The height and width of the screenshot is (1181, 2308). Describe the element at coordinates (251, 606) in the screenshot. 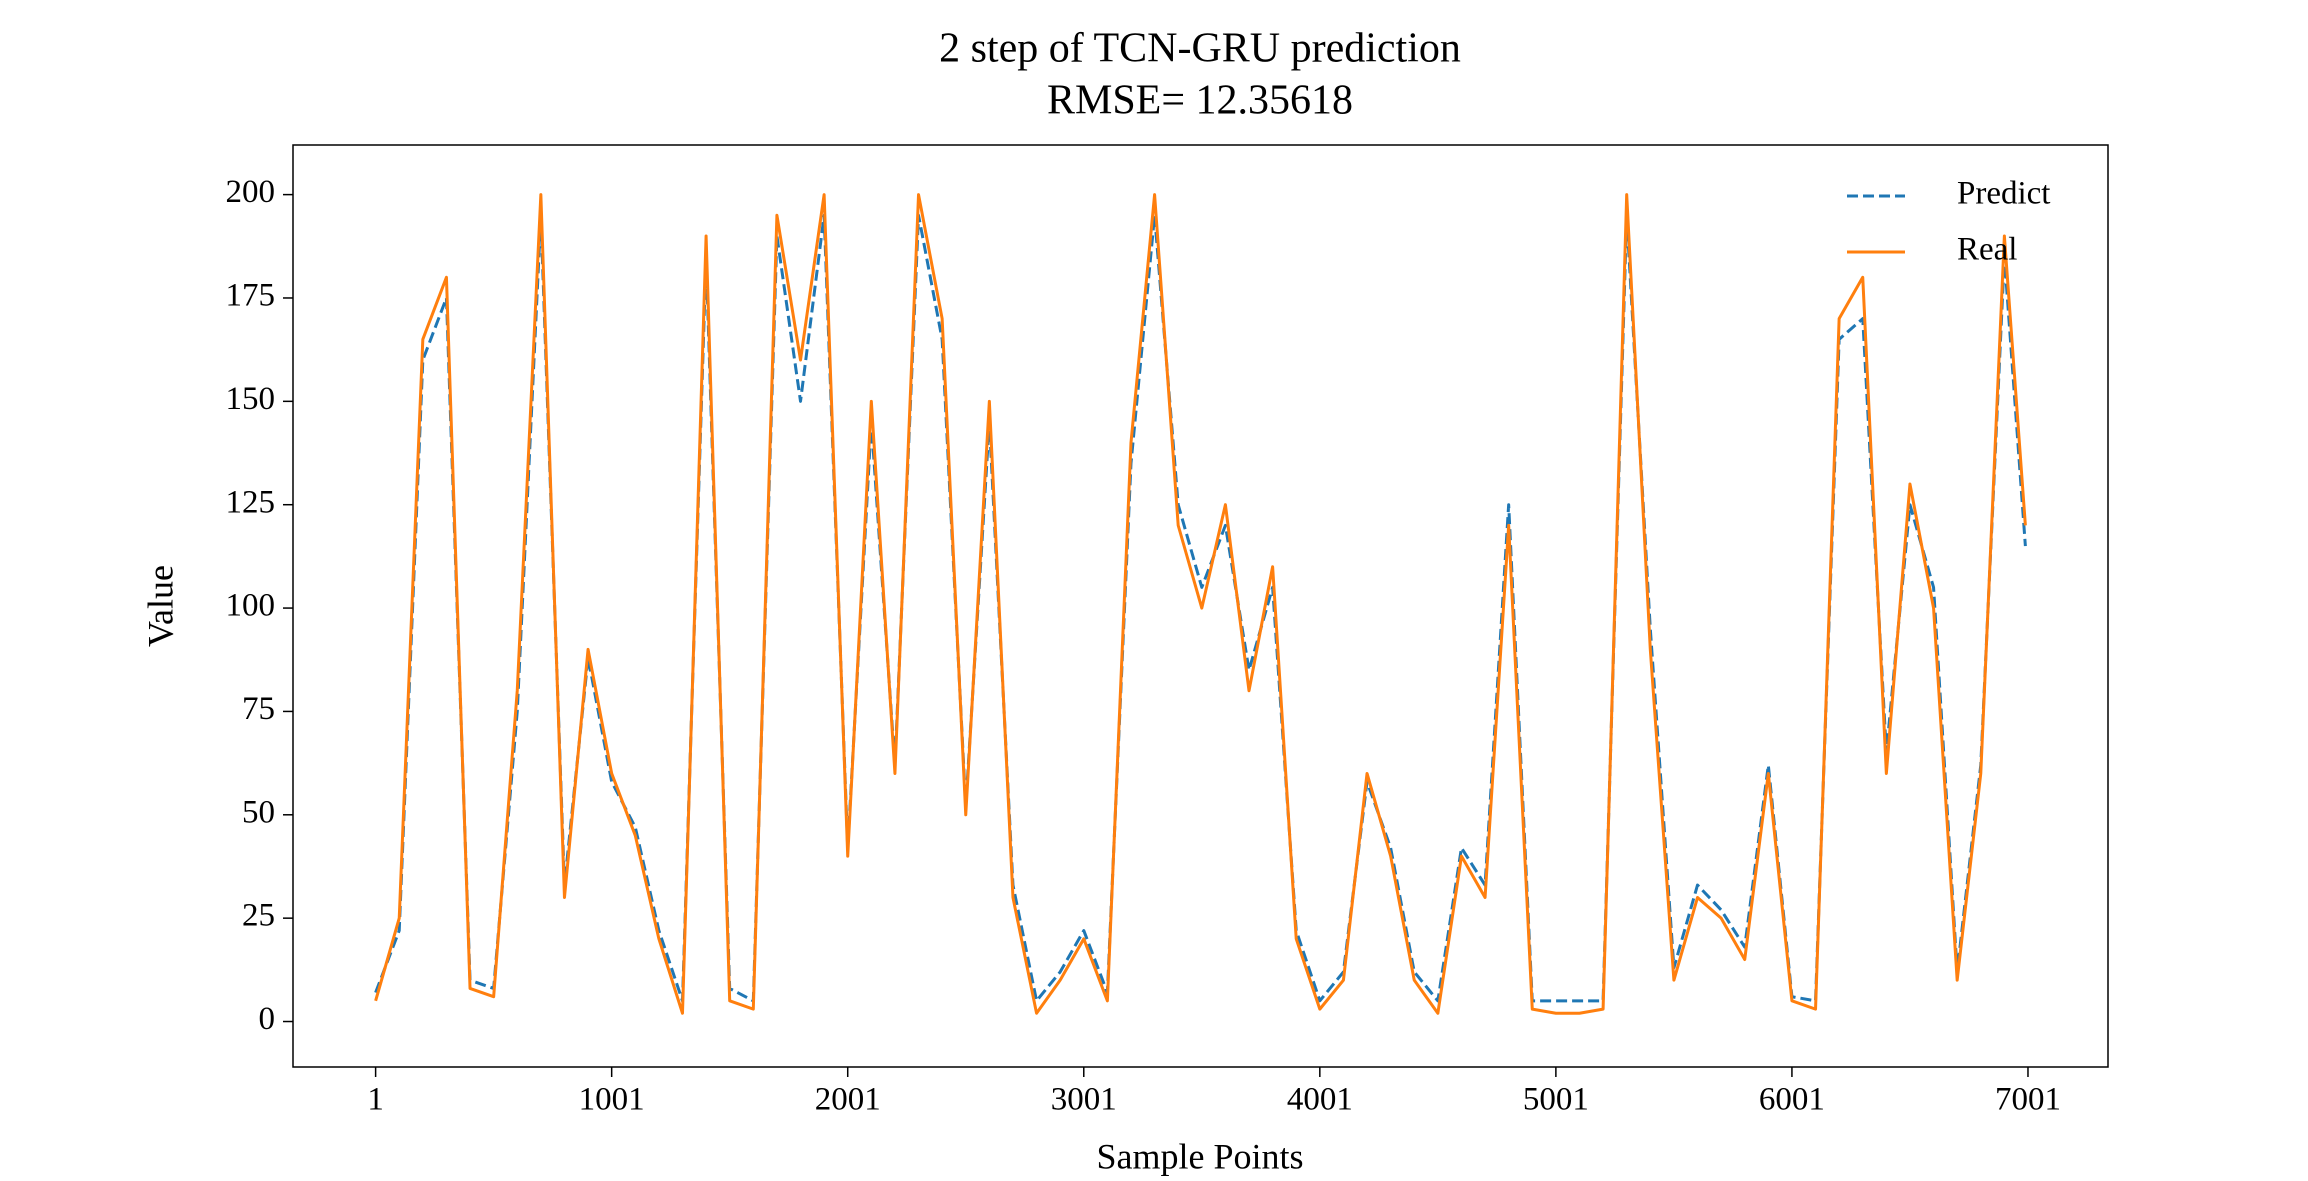

I see `y-tick-label: 100` at that location.